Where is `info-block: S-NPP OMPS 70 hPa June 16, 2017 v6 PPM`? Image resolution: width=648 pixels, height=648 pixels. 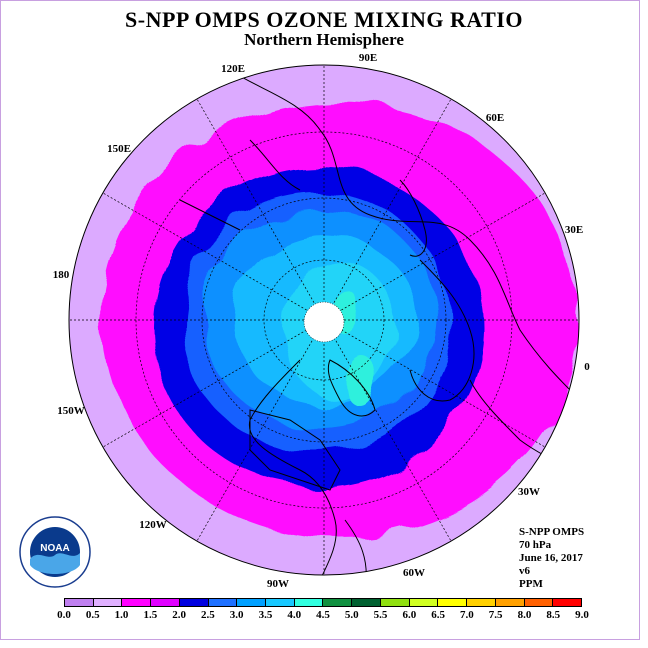 info-block: S-NPP OMPS 70 hPa June 16, 2017 v6 PPM is located at coordinates (551, 558).